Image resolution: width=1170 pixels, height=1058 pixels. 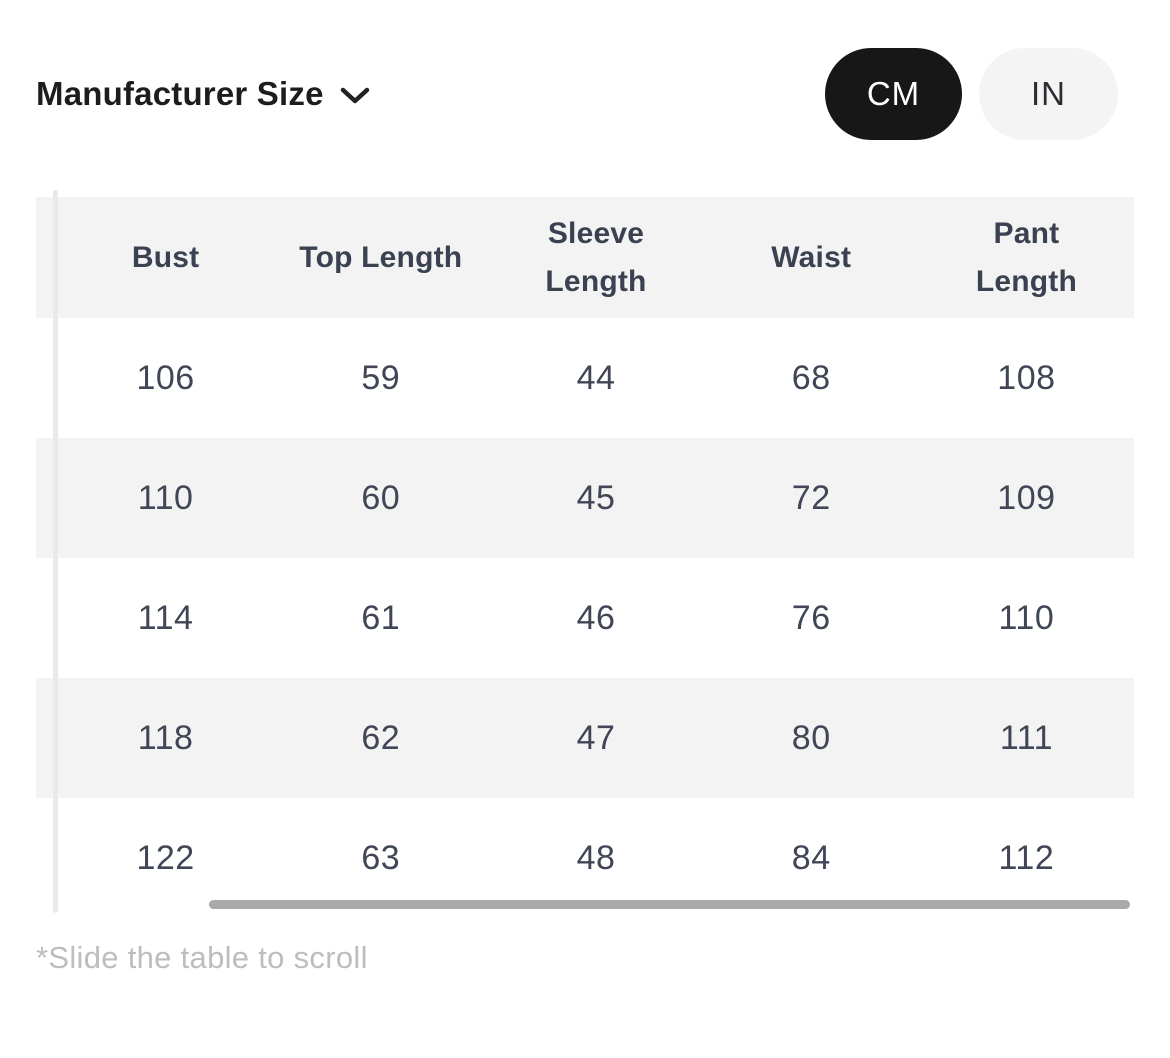 I want to click on cell-top-length: 62, so click(x=381, y=737).